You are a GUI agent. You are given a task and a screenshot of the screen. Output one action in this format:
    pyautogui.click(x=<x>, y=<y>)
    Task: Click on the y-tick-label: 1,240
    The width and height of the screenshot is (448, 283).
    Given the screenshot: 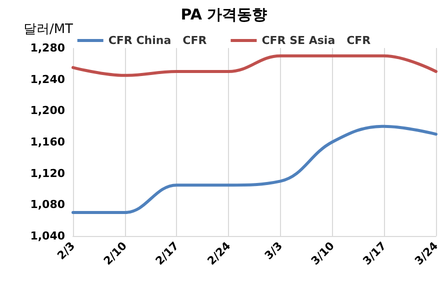 What is the action you would take?
    pyautogui.click(x=48, y=79)
    